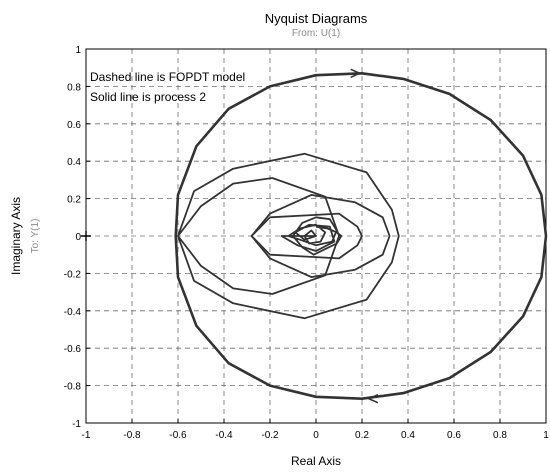 The width and height of the screenshot is (550, 472). What do you see at coordinates (316, 18) in the screenshot?
I see `chart-title: Nyquist Diagrams` at bounding box center [316, 18].